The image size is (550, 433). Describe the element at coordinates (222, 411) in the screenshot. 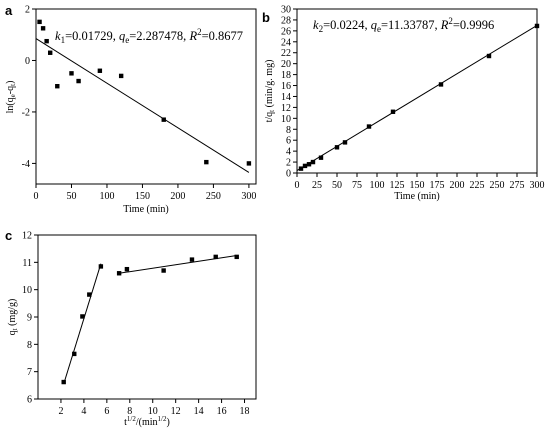

I see `x-tick-label: 16` at that location.